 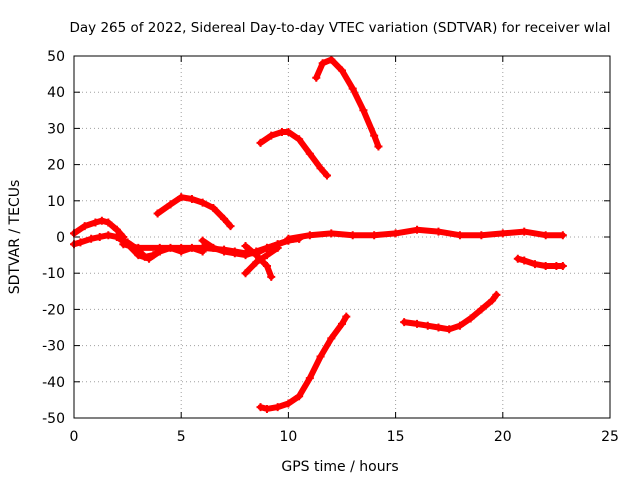 I want to click on x-axis-label: GPS time / hours, so click(x=339, y=467).